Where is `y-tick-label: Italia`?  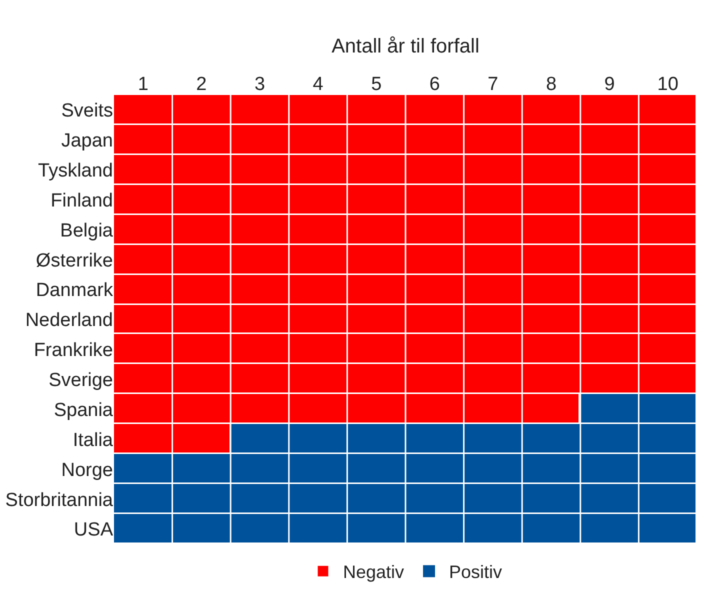 y-tick-label: Italia is located at coordinates (93, 440).